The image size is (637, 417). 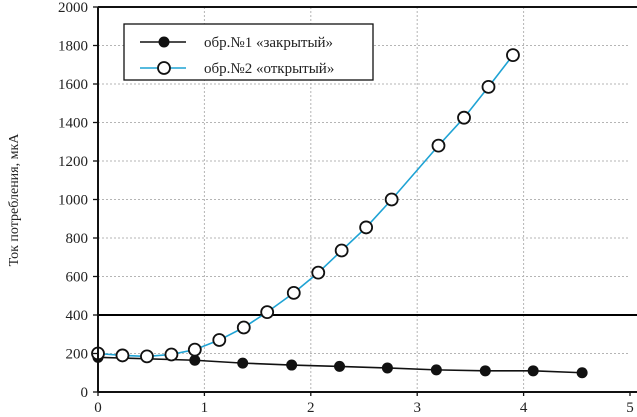 I want to click on x-tick-label: 4, so click(x=524, y=408).